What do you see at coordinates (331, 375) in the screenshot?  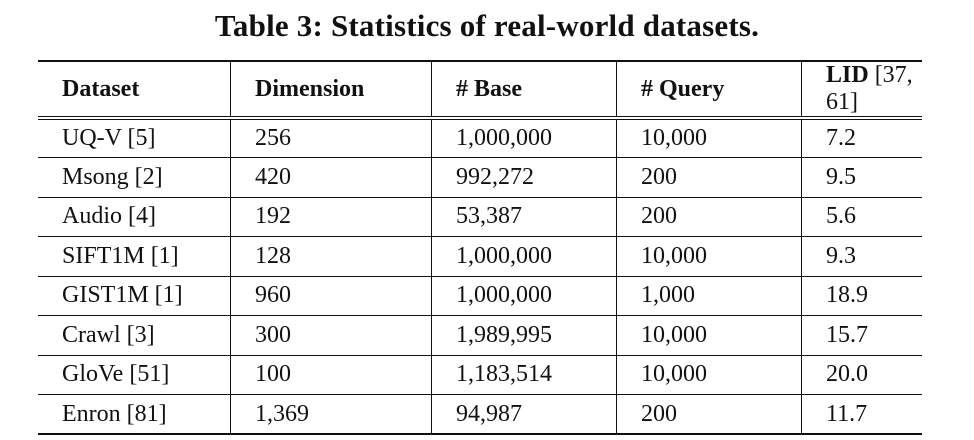 I see `cell-dimension: 100` at bounding box center [331, 375].